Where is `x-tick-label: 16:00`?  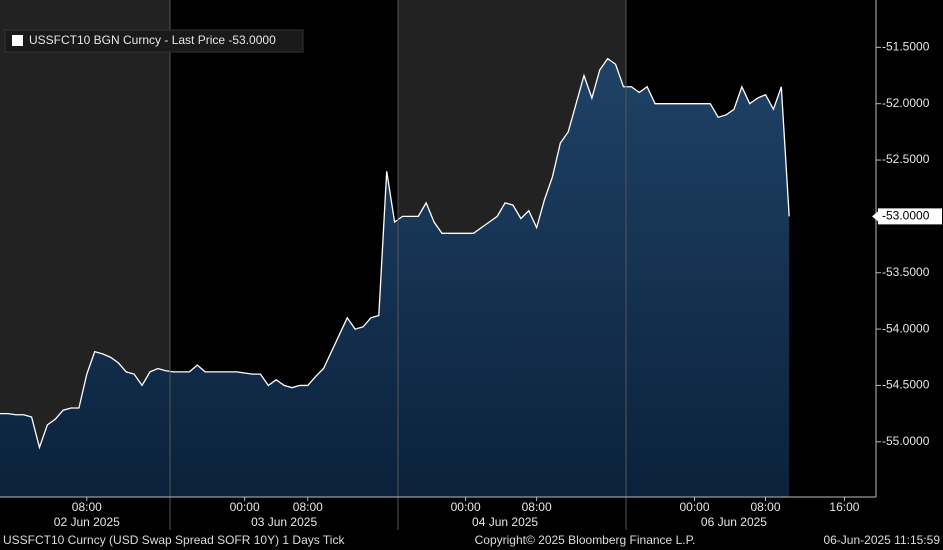 x-tick-label: 16:00 is located at coordinates (844, 507).